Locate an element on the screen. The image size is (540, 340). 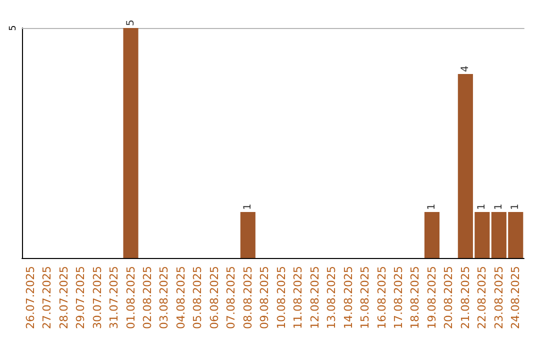
data-label: 4 is located at coordinates (465, 69).